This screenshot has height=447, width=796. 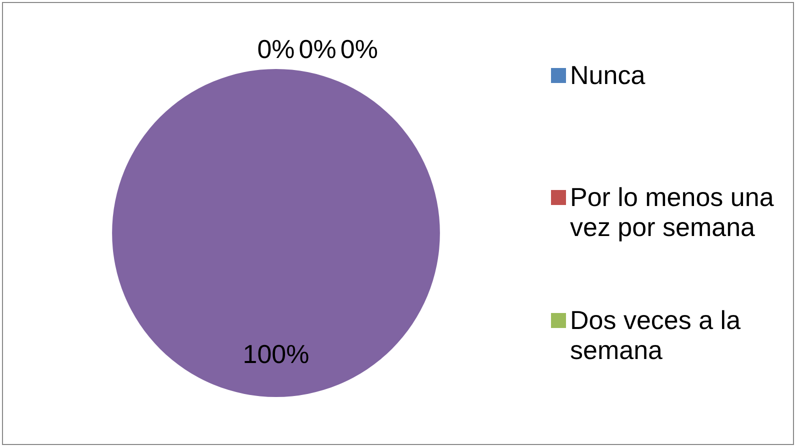 What do you see at coordinates (276, 354) in the screenshot?
I see `data-label: 100%` at bounding box center [276, 354].